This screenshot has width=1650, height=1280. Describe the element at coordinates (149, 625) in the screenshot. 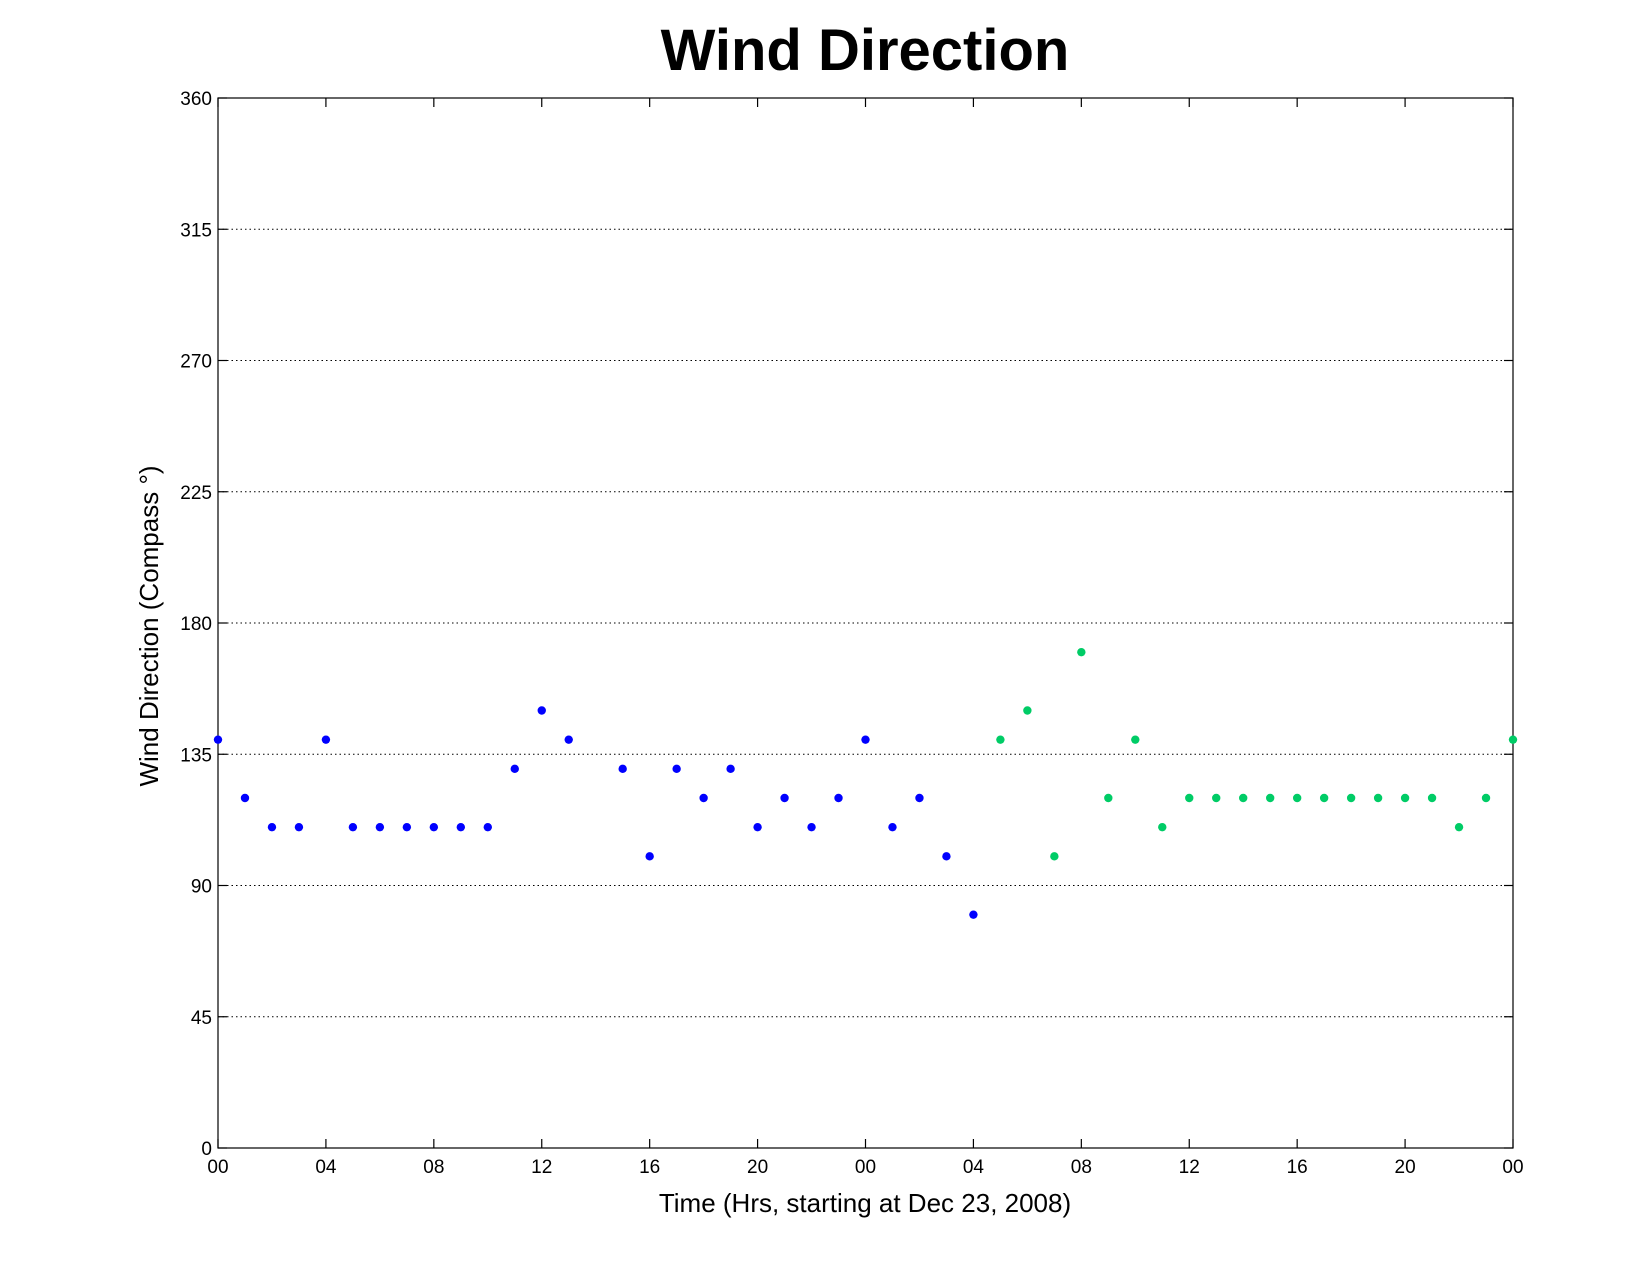

I see `y-axis-title: Wind Direction (Compass °)` at that location.